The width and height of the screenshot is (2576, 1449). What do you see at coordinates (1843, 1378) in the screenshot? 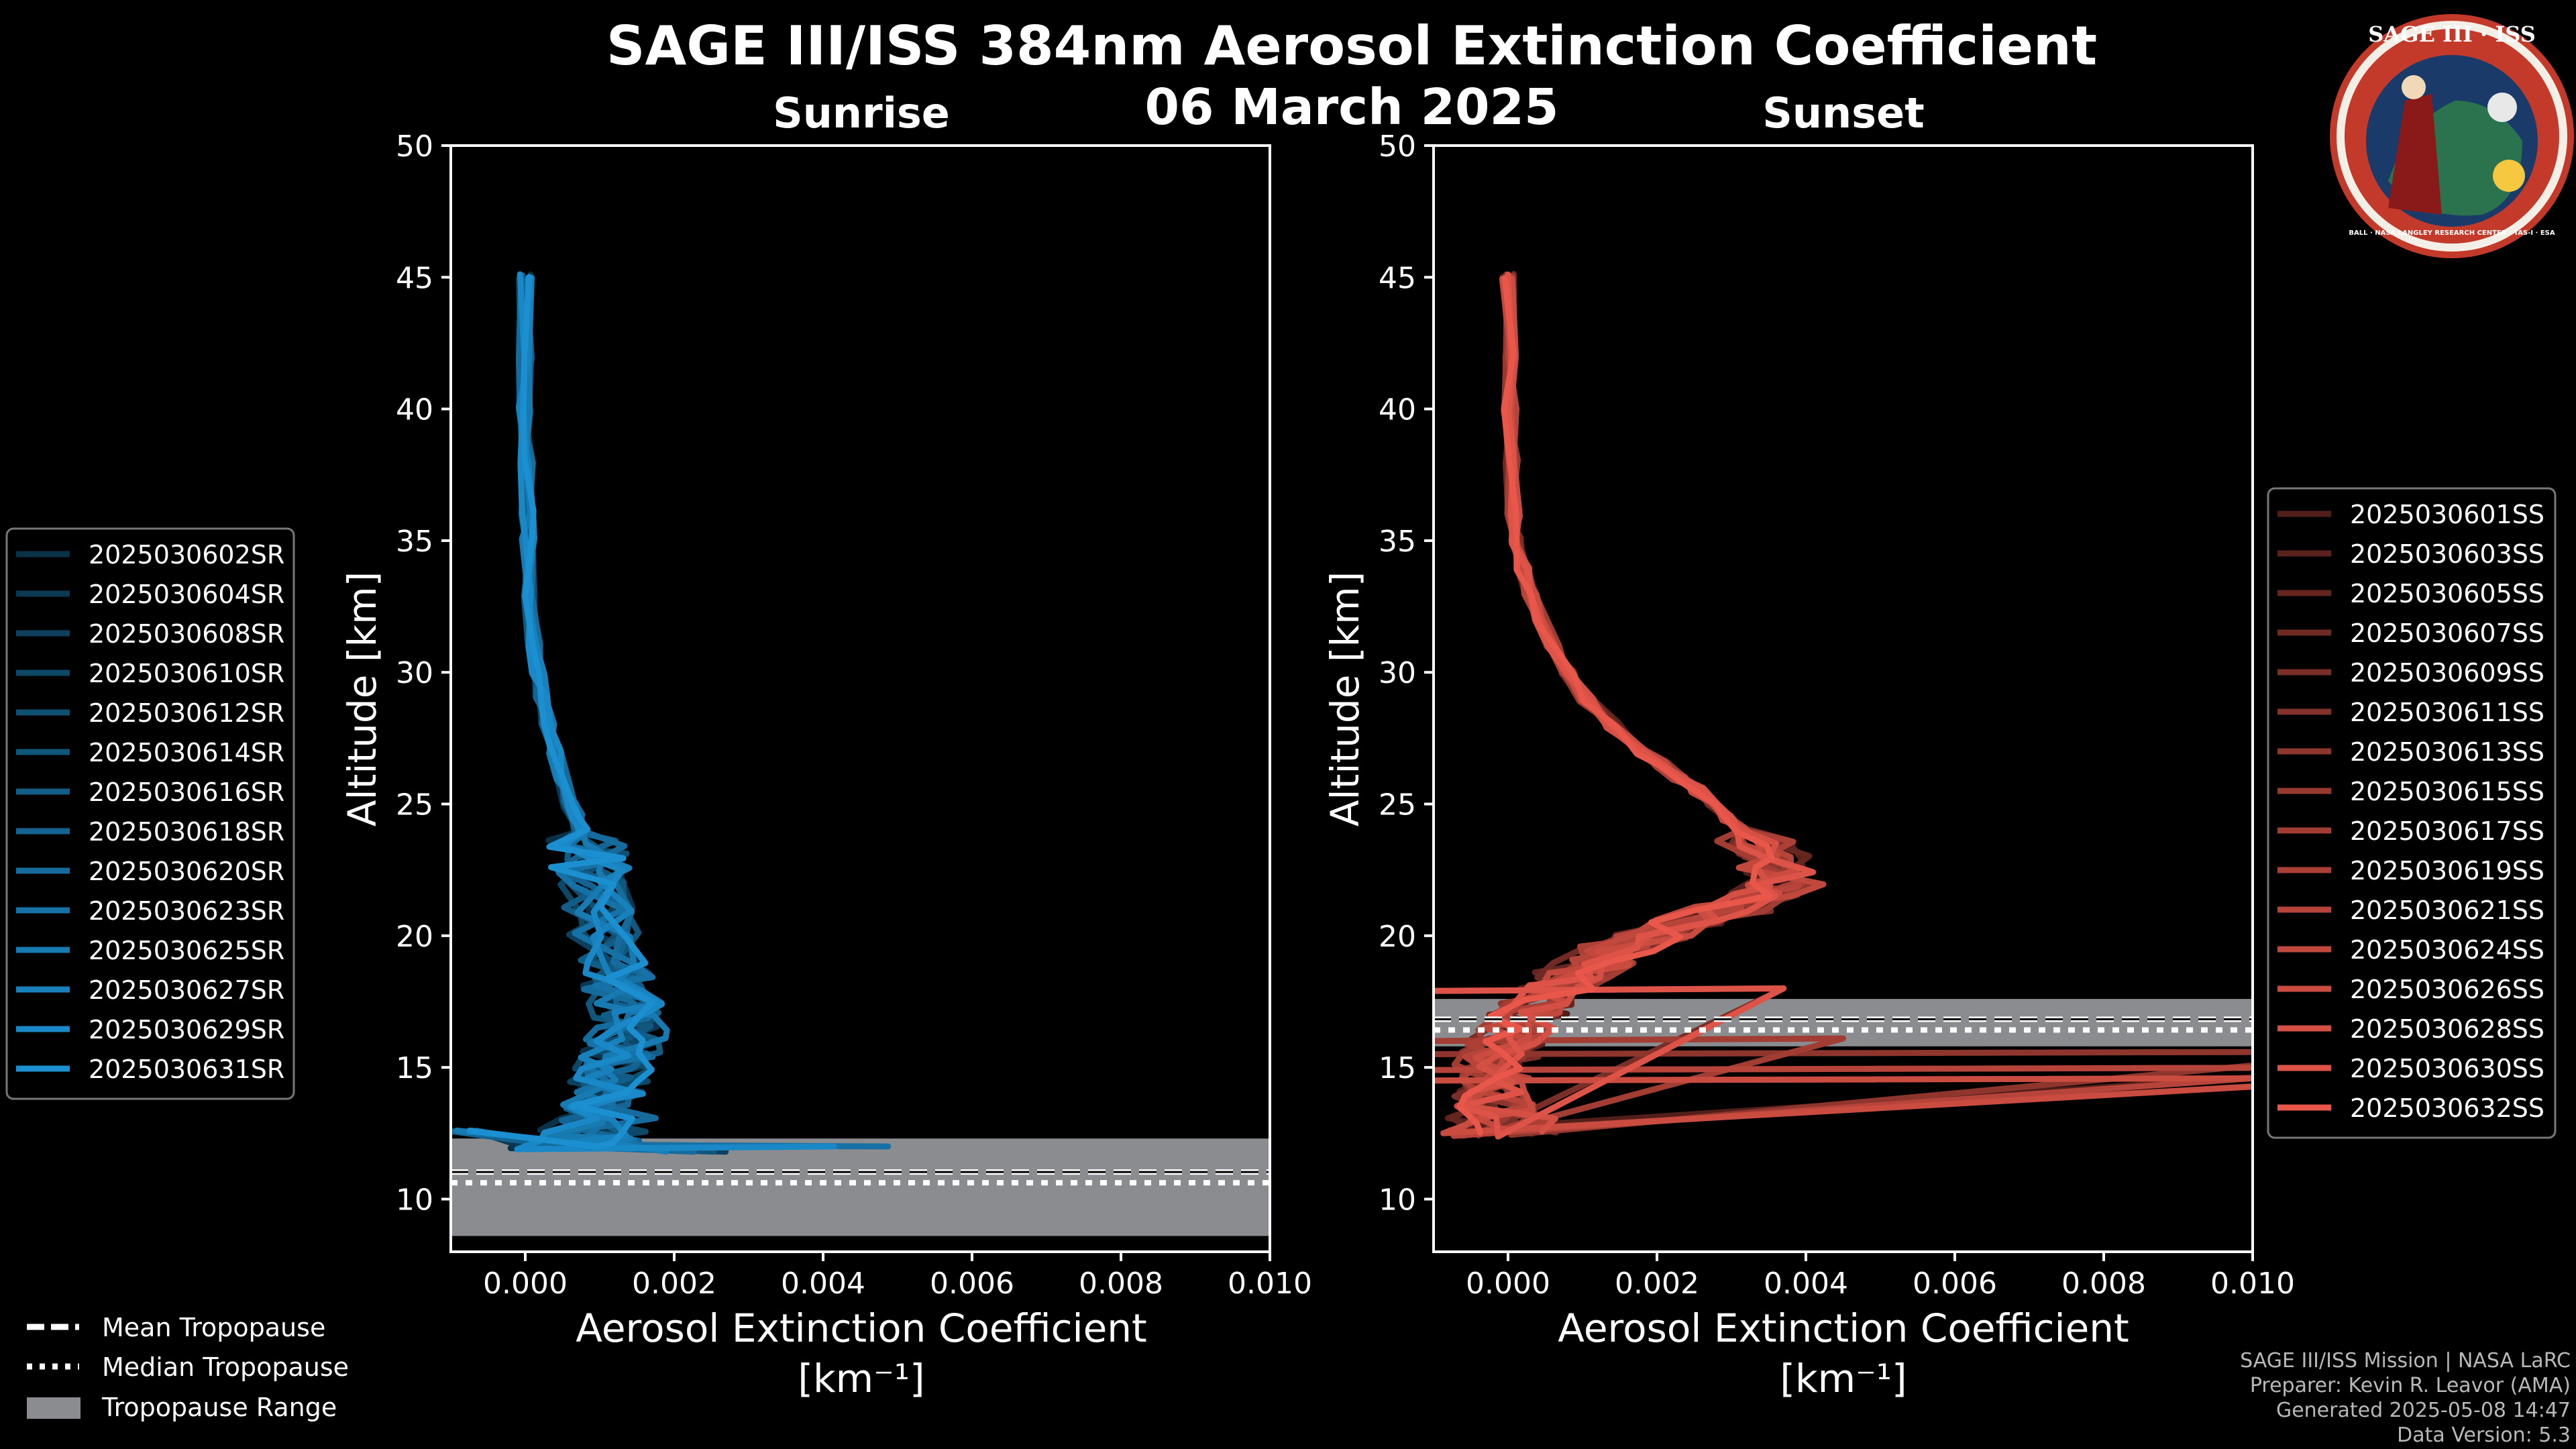
I see `sunset-xunit: [km⁻¹]` at bounding box center [1843, 1378].